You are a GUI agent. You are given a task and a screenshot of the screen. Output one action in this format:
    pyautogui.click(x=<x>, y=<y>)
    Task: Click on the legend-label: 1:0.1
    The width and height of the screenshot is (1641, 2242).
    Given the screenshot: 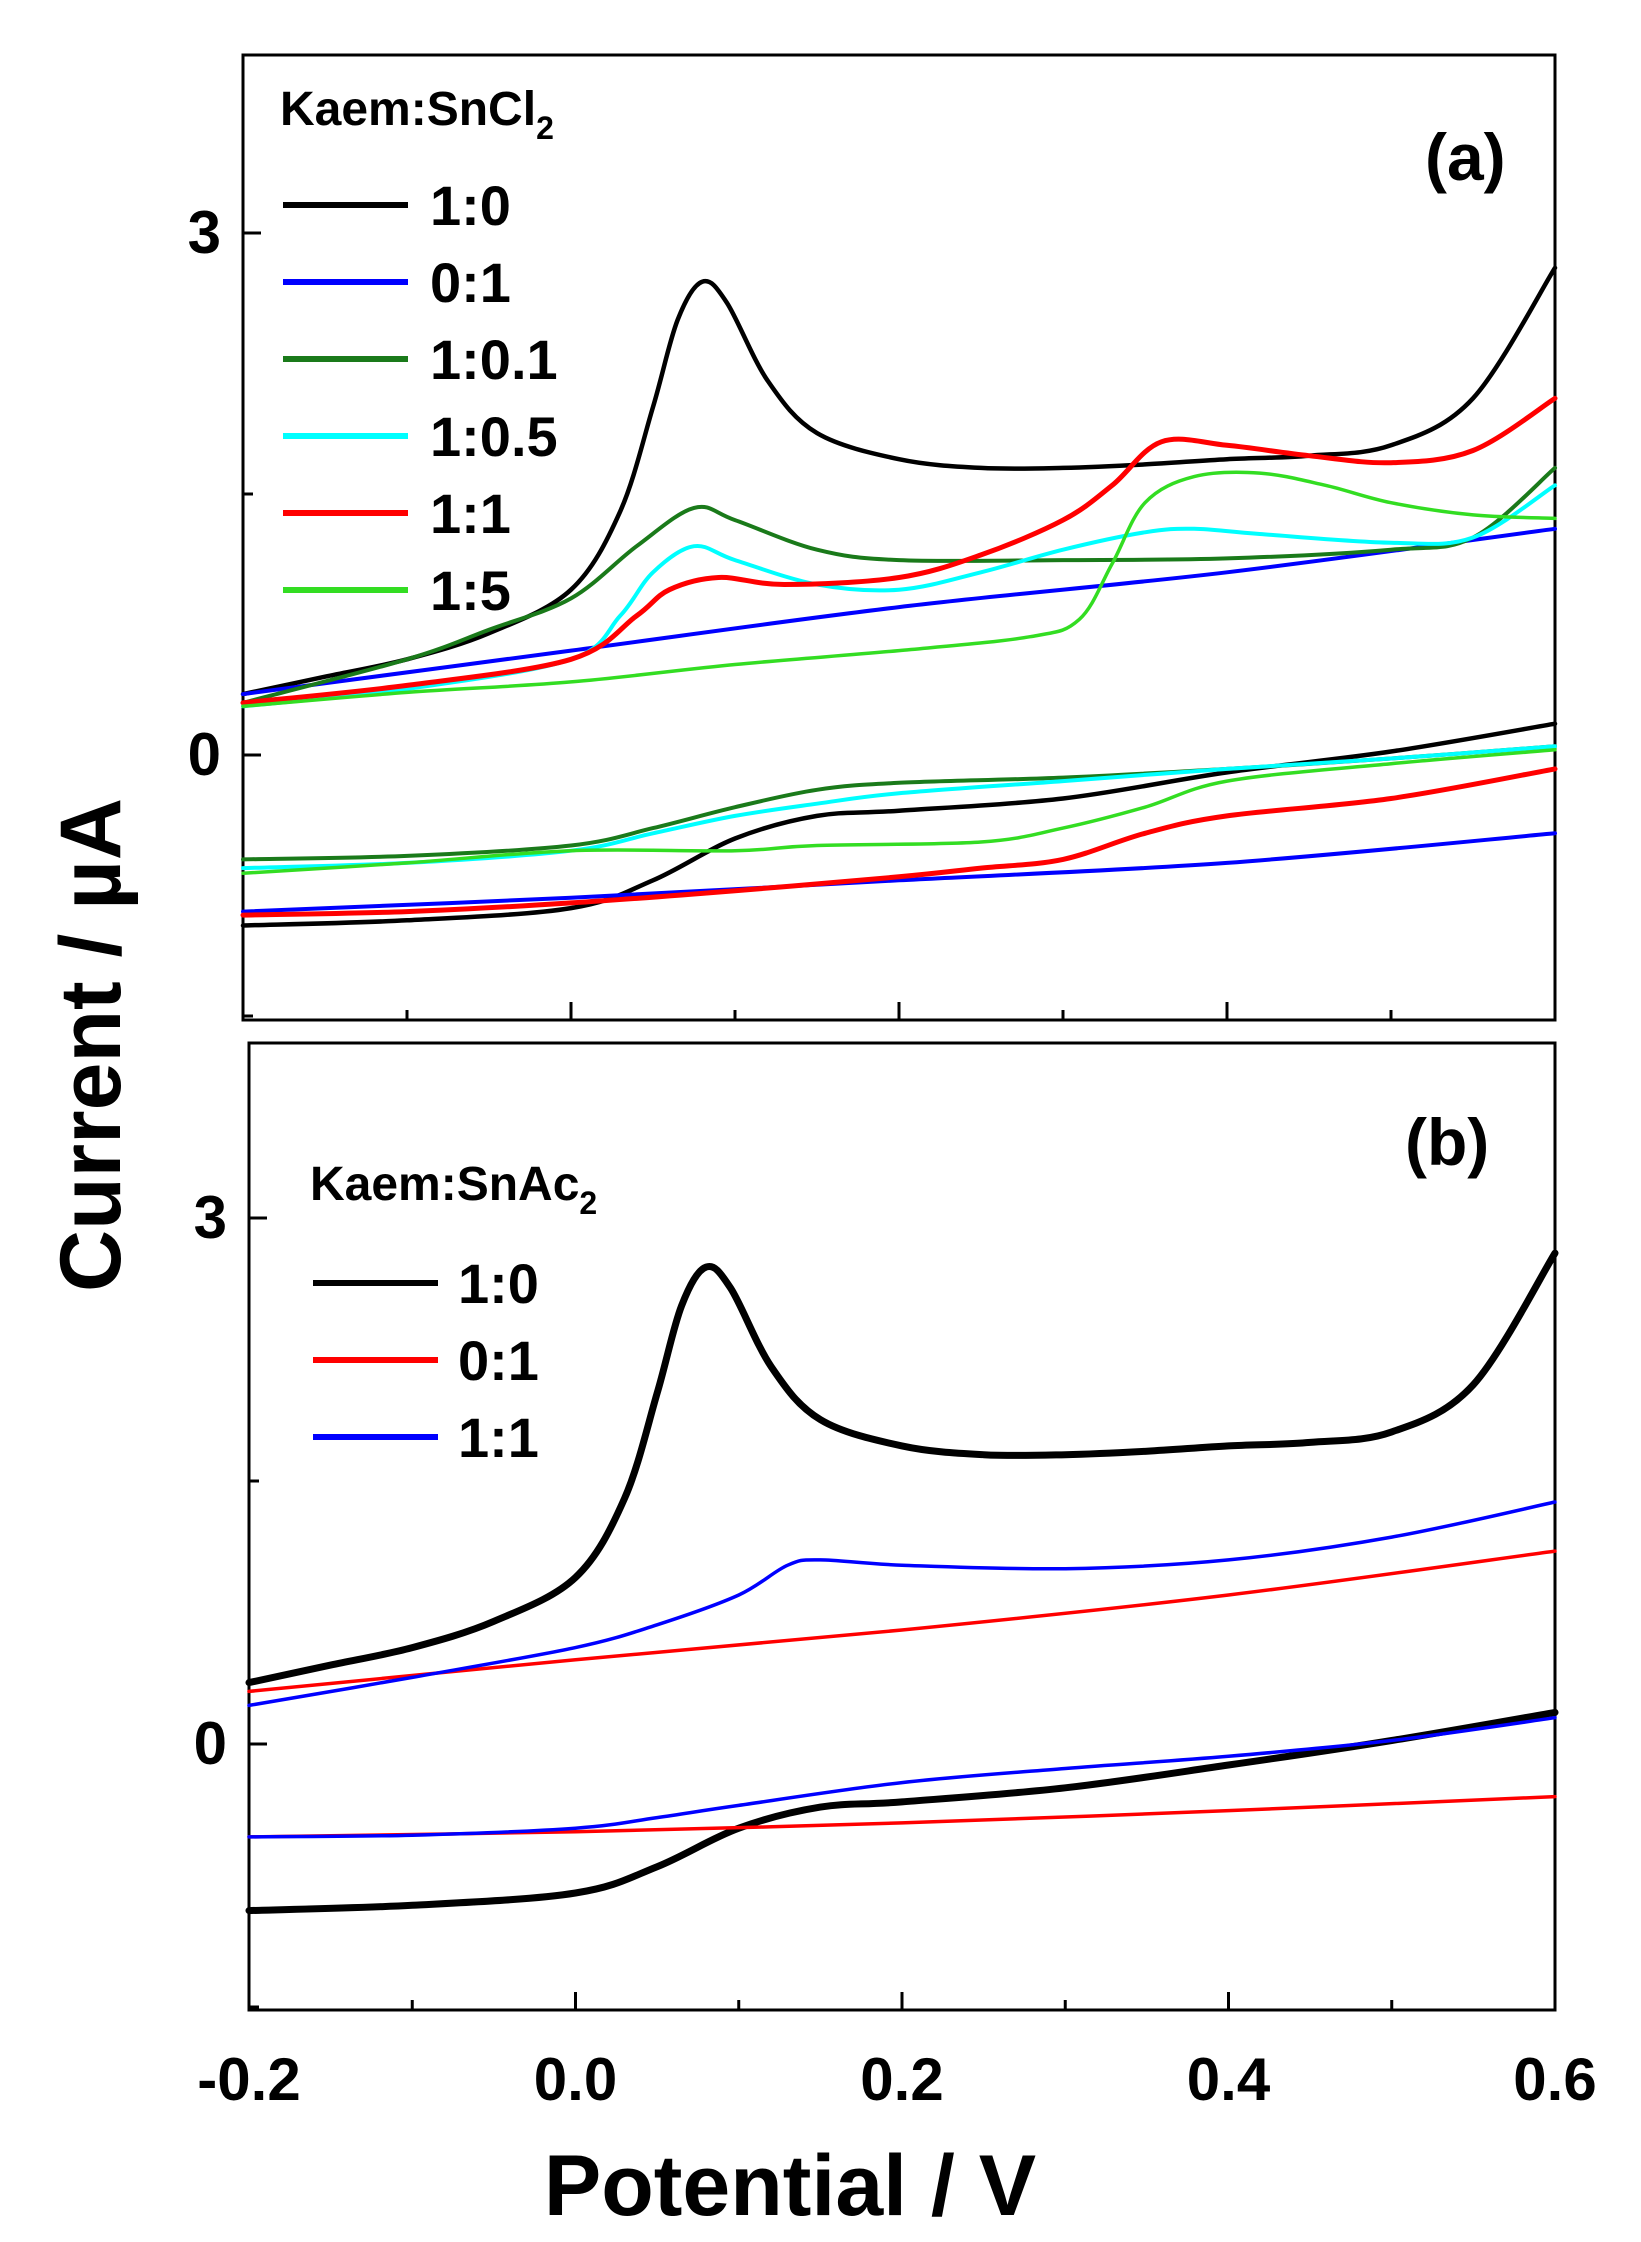 What is the action you would take?
    pyautogui.click(x=494, y=359)
    